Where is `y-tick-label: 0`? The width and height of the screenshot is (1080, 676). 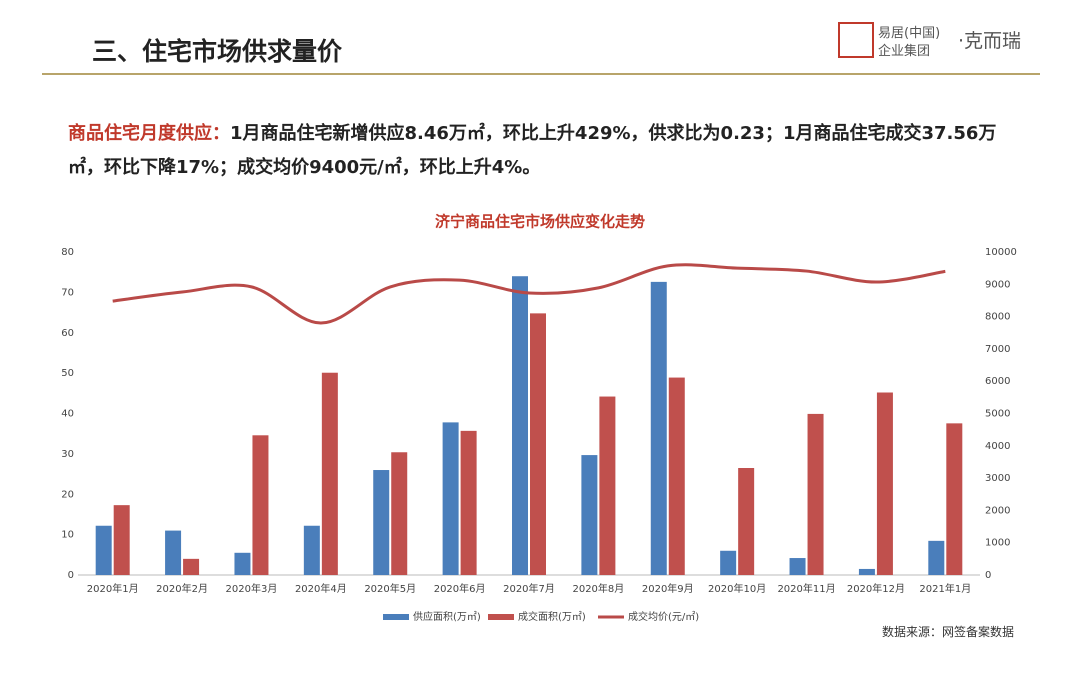
y-tick-label: 0 is located at coordinates (71, 575).